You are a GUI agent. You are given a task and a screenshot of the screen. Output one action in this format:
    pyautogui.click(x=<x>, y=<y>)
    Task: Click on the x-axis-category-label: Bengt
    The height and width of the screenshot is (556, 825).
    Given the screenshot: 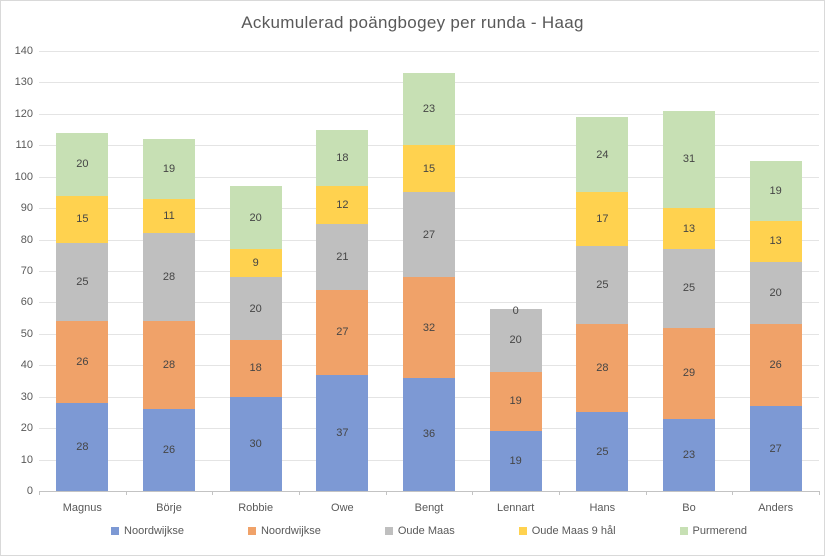 What is the action you would take?
    pyautogui.click(x=429, y=508)
    